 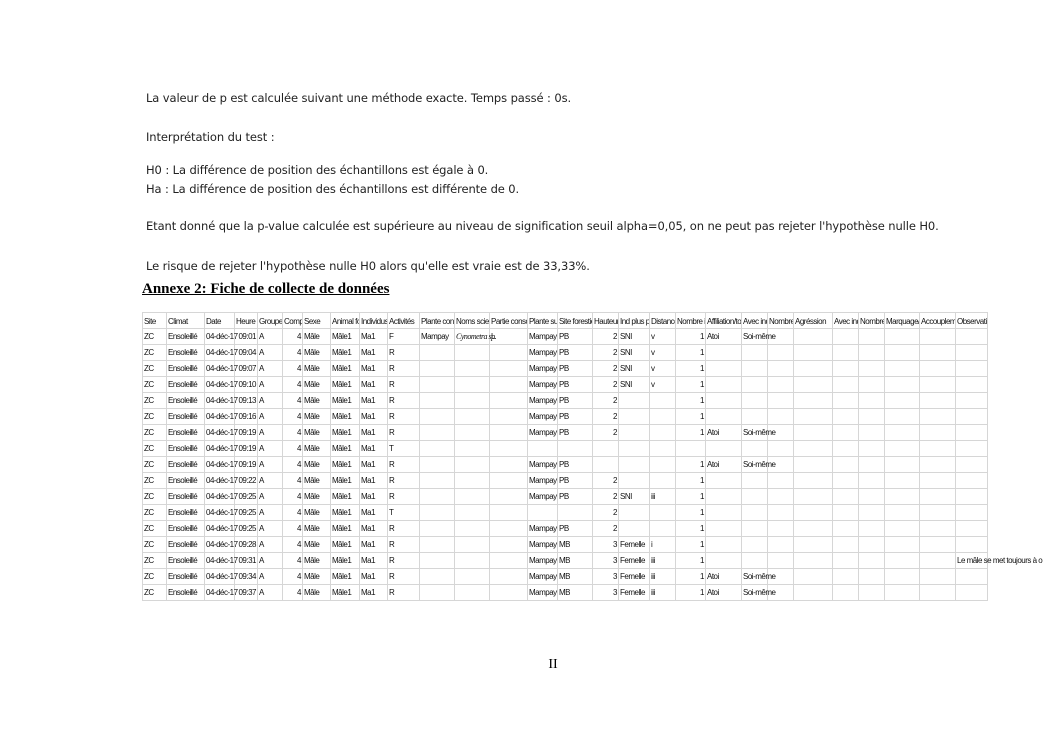 I want to click on table-cell: Femelle, so click(x=634, y=561).